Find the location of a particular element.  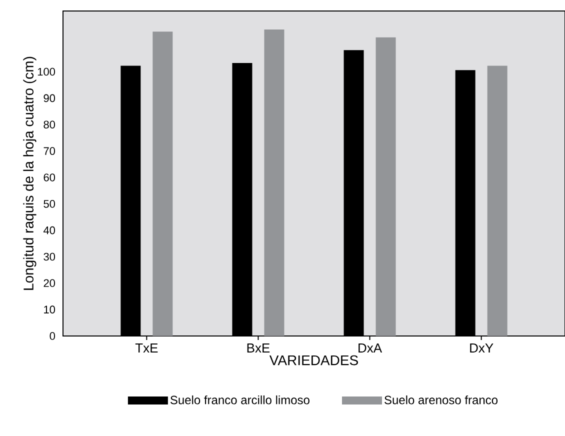

y-tick-label: 100 is located at coordinates (47, 72).